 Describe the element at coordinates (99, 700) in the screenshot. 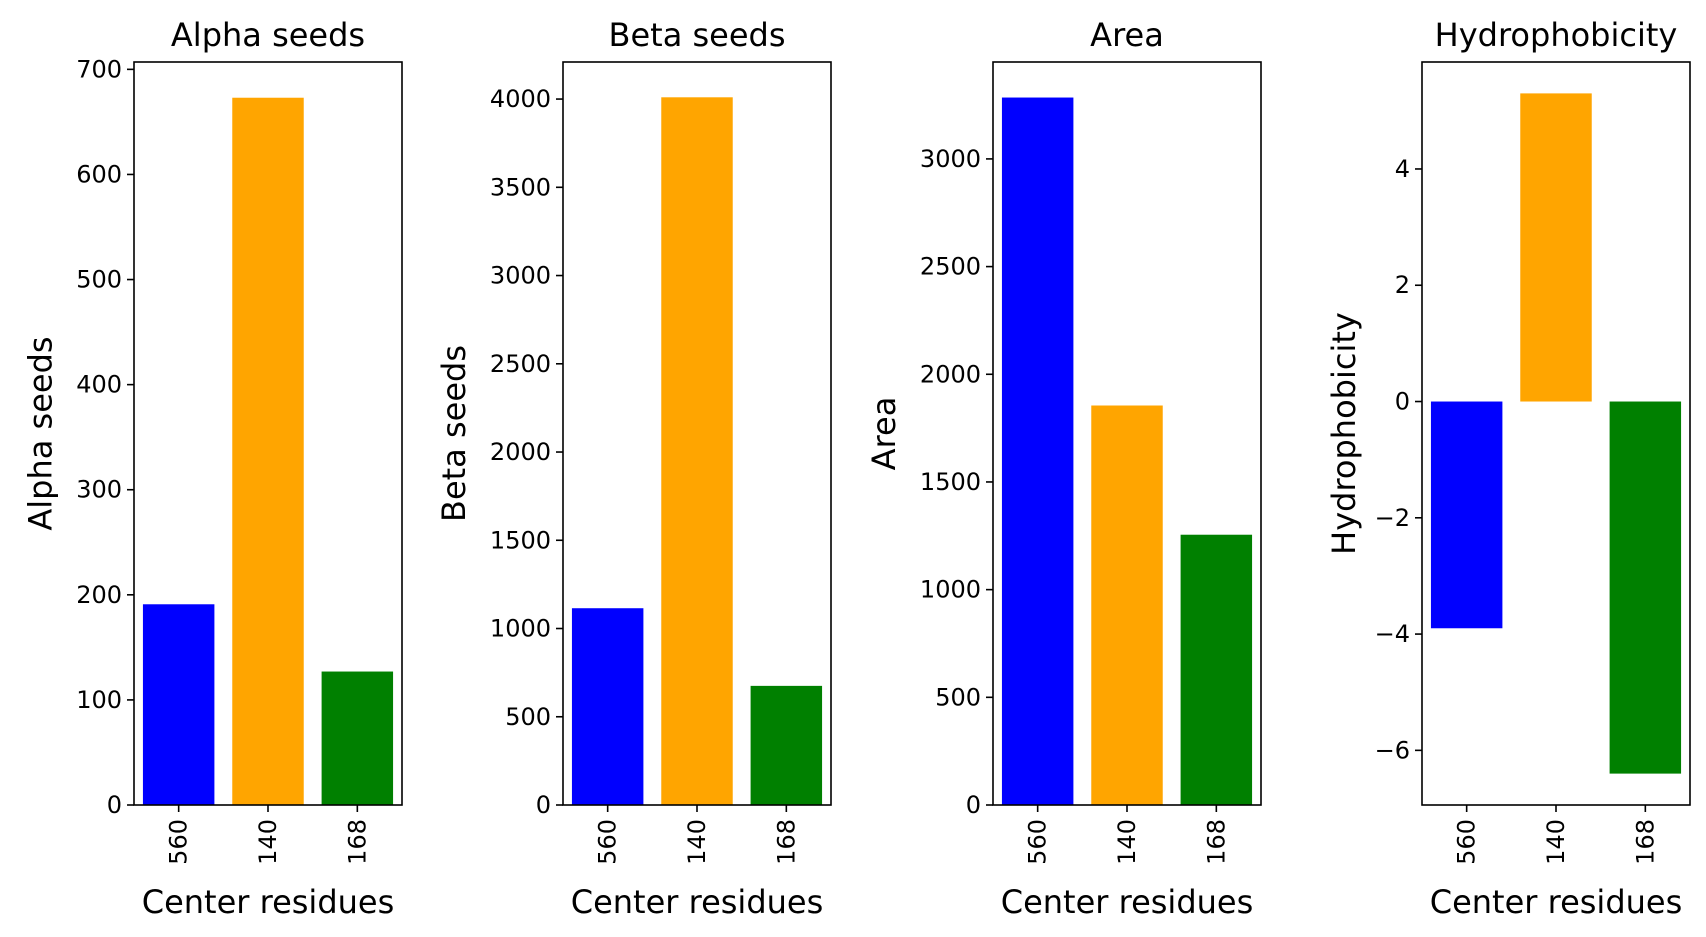

I see `y-tick-label: 100` at that location.